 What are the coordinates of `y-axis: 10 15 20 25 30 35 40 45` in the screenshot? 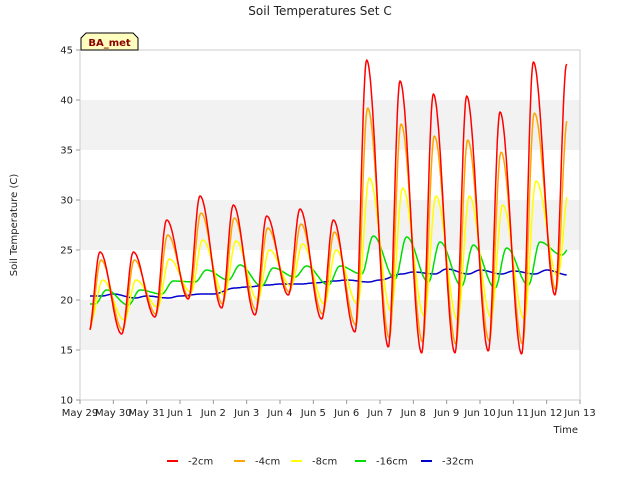 It's located at (70, 226).